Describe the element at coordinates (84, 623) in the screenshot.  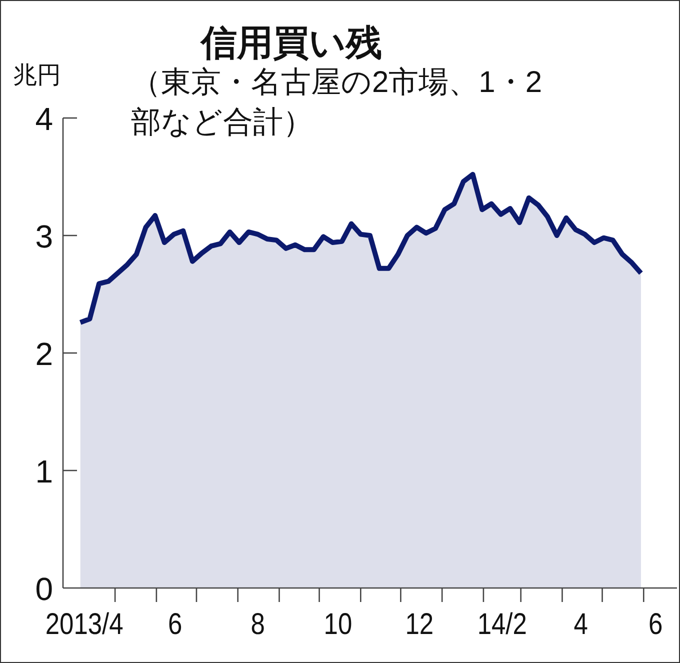
I see `x-tick-label: 2013/4` at that location.